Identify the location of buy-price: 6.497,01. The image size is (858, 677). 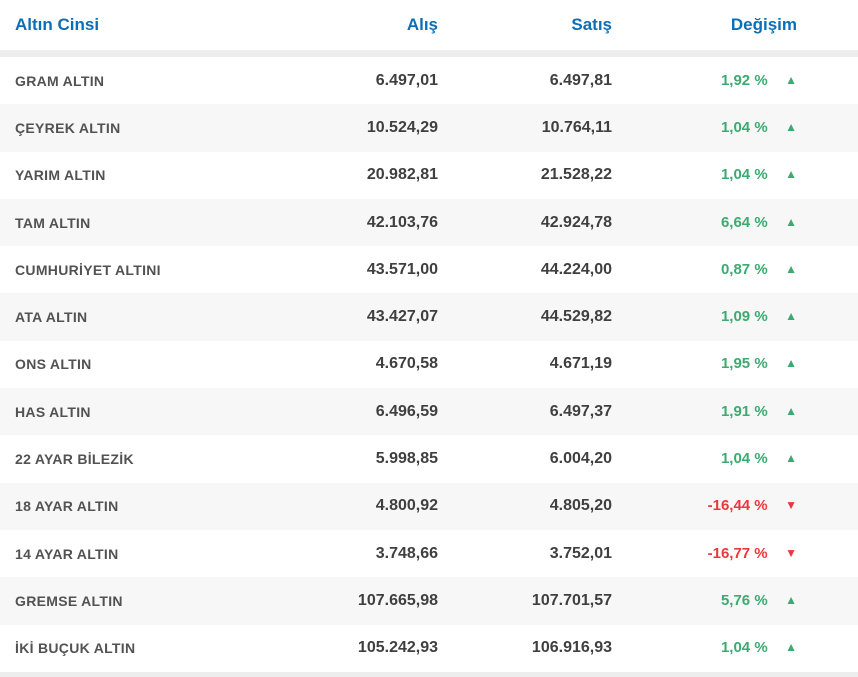
(406, 80).